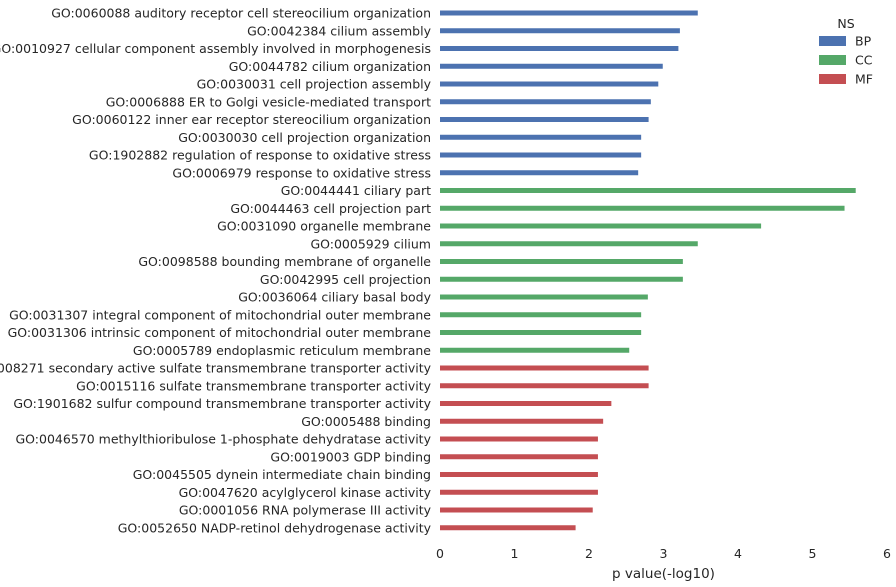 This screenshot has height=587, width=896. I want to click on x-tick-label: 4, so click(738, 553).